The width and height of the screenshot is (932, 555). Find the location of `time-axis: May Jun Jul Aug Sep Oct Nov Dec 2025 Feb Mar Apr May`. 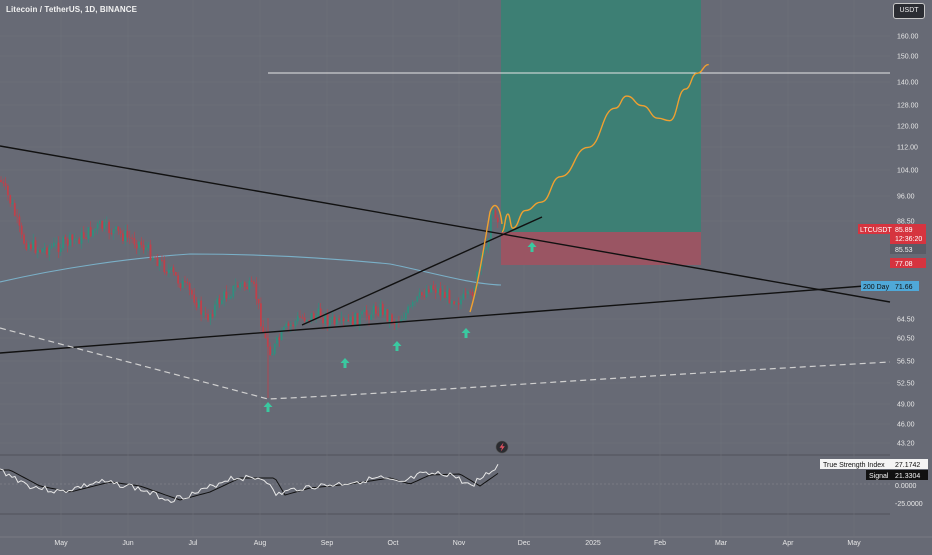

time-axis: May Jun Jul Aug Sep Oct Nov Dec 2025 Feb Mar Apr May is located at coordinates (457, 543).